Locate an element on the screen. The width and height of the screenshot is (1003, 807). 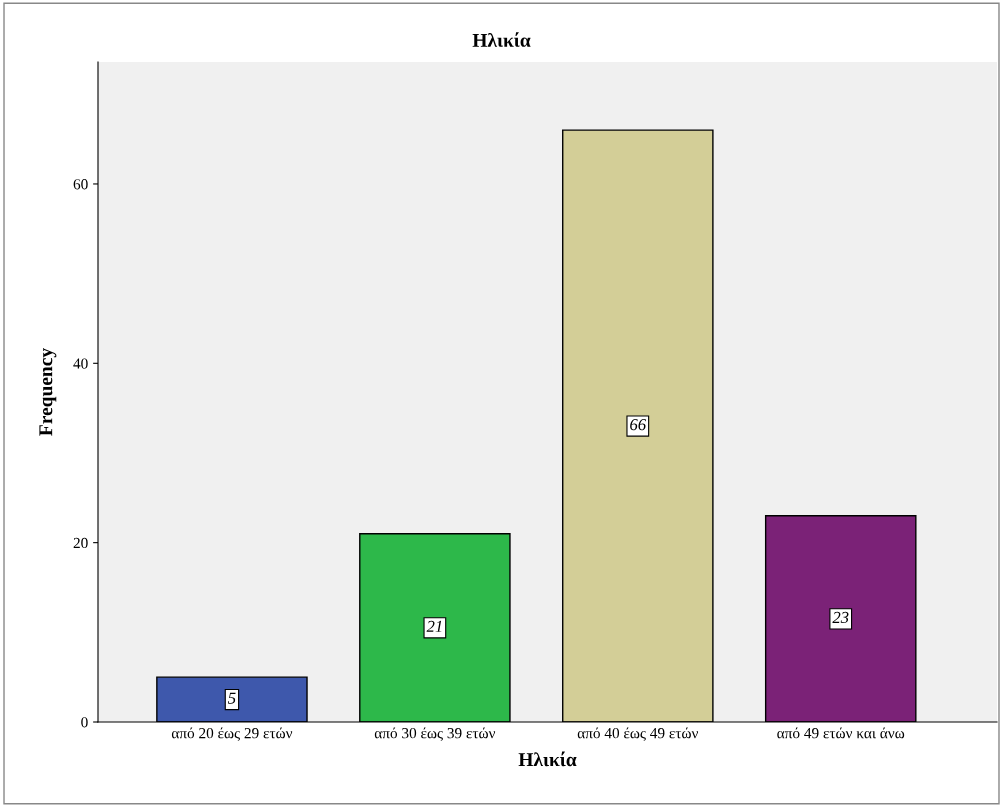
x-tick-label: από 40 έως 49 ετών is located at coordinates (638, 734).